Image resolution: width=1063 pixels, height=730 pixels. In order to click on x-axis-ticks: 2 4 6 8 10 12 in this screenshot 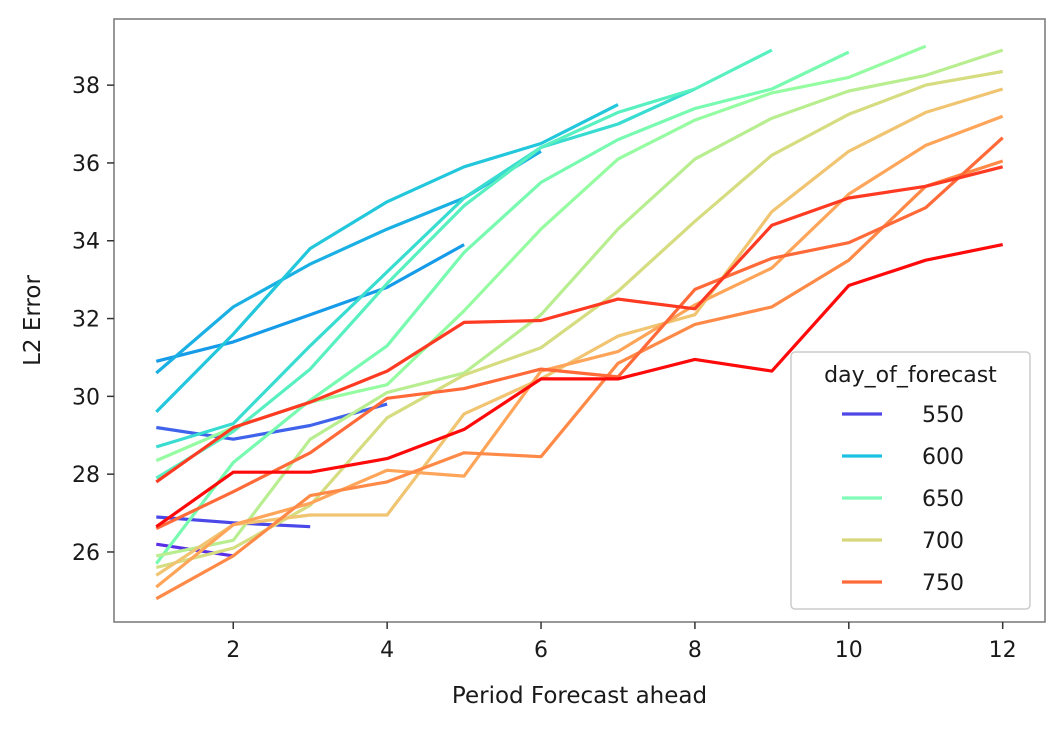, I will do `click(621, 642)`.